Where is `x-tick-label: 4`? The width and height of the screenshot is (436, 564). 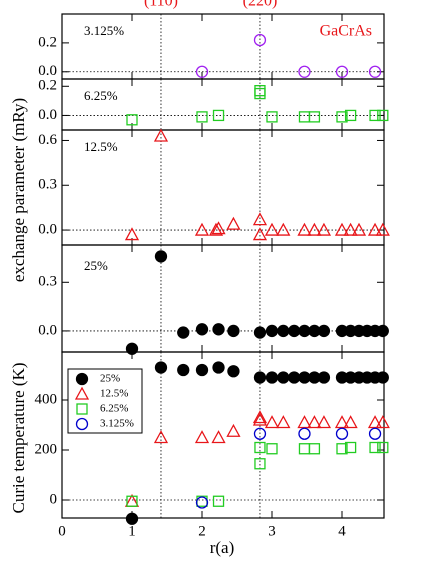 x-tick-label: 4 is located at coordinates (342, 531).